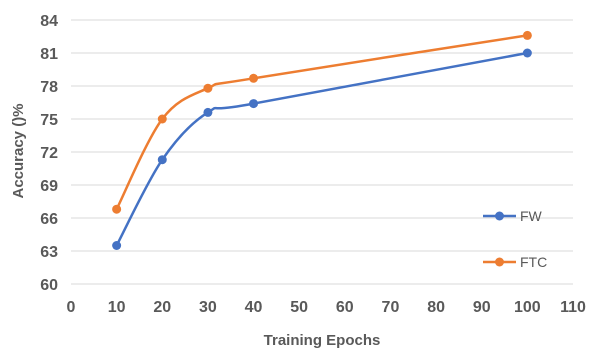 The width and height of the screenshot is (590, 349). I want to click on x-tick-label: 70, so click(391, 307).